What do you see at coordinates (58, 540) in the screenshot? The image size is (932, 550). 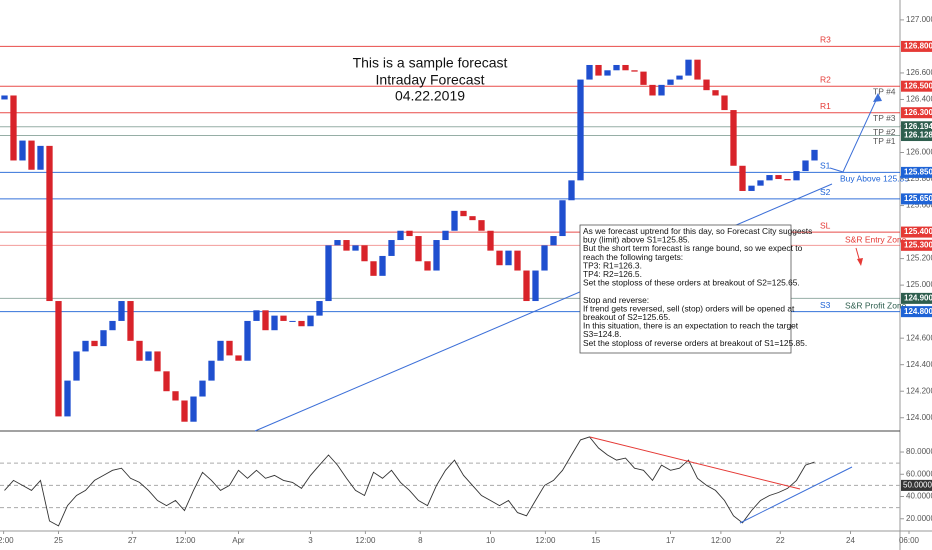 I see `x-tick-label: 25` at bounding box center [58, 540].